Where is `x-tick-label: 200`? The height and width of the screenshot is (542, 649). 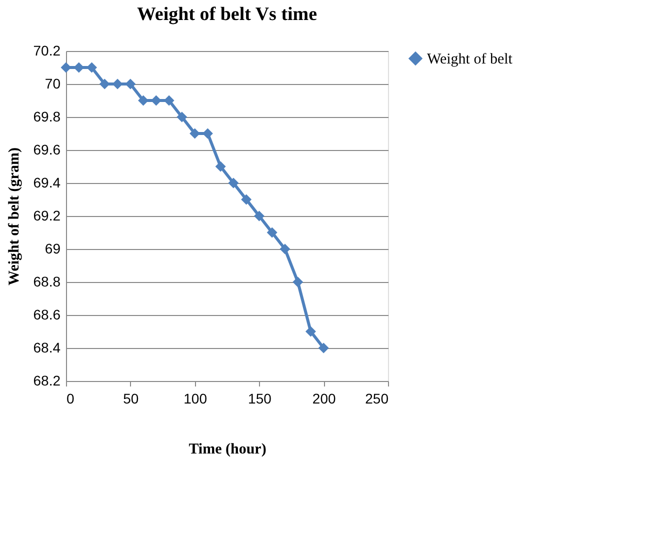
x-tick-label: 200 is located at coordinates (324, 398).